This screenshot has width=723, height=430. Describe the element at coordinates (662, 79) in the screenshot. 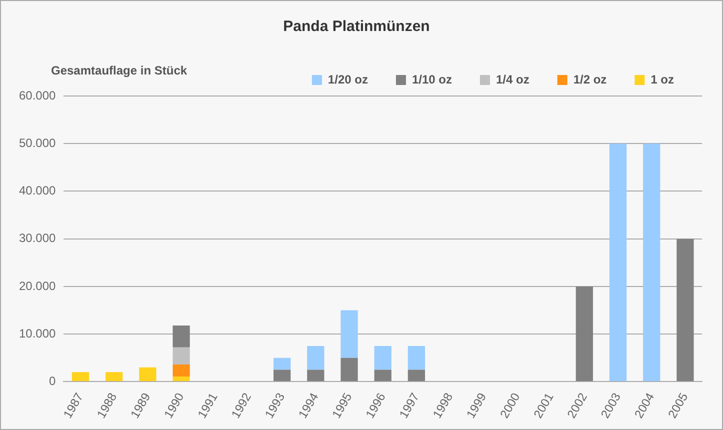

I see `legend-label: 1 oz` at that location.